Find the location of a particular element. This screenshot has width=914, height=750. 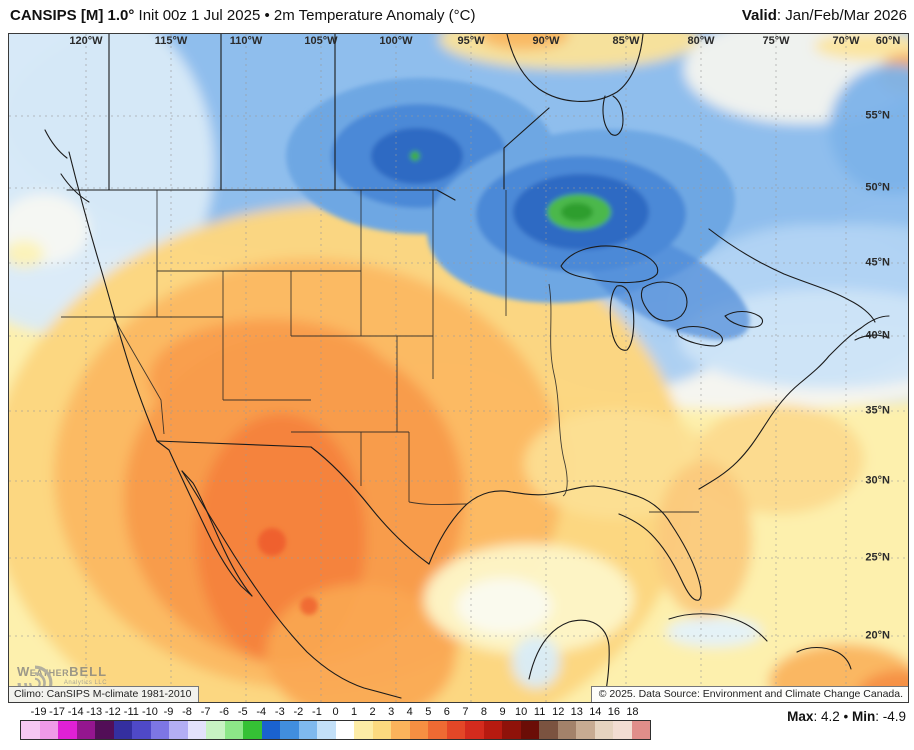

colorbar-tick: -5 is located at coordinates (242, 712).